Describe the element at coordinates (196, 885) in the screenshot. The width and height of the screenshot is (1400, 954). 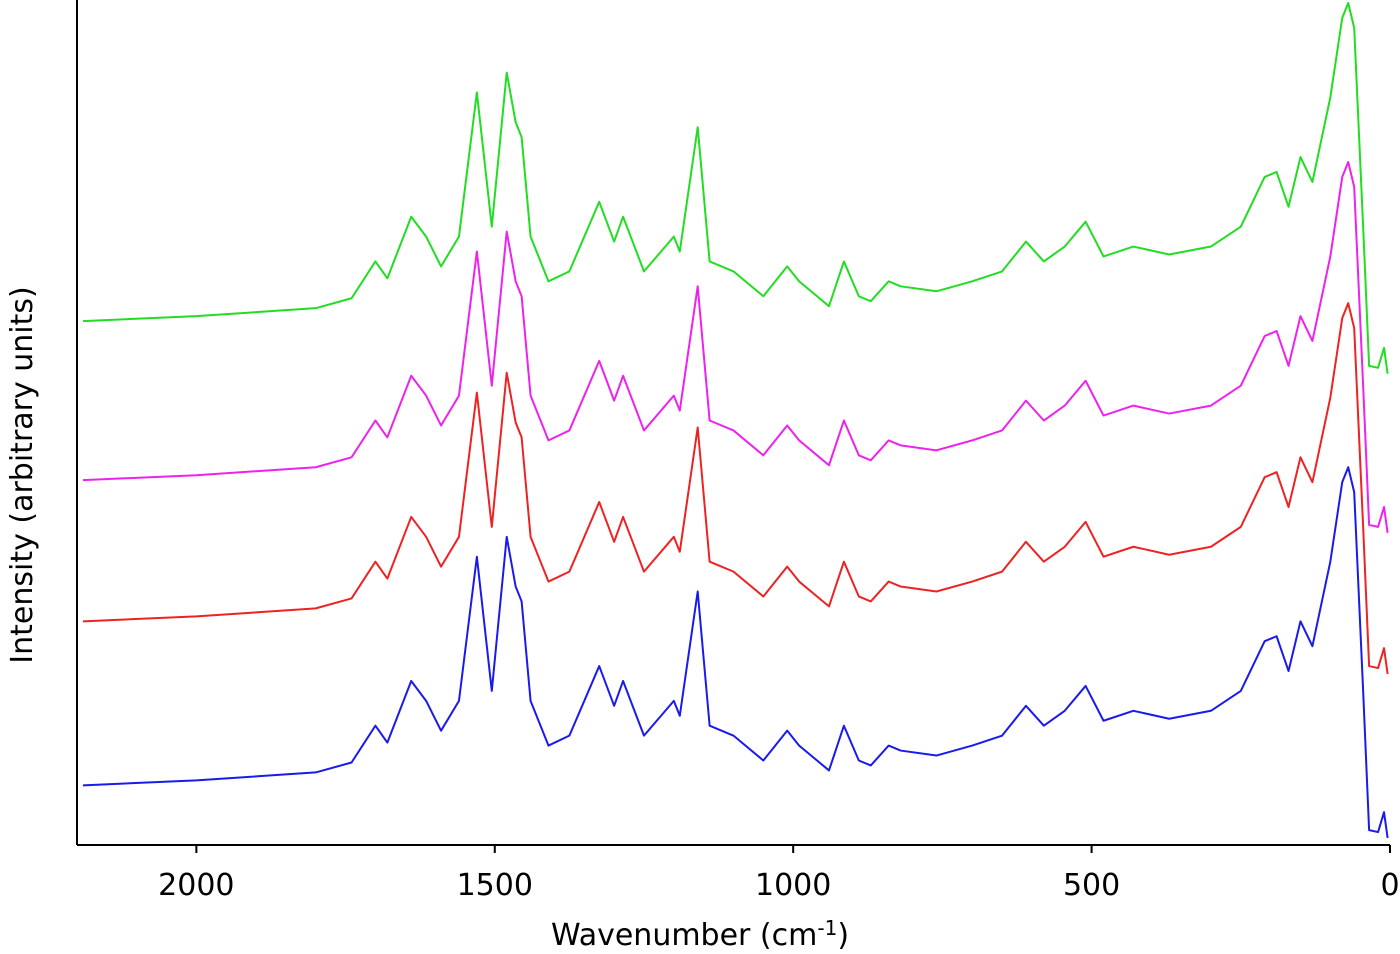
I see `x-tick-label: 2000` at that location.